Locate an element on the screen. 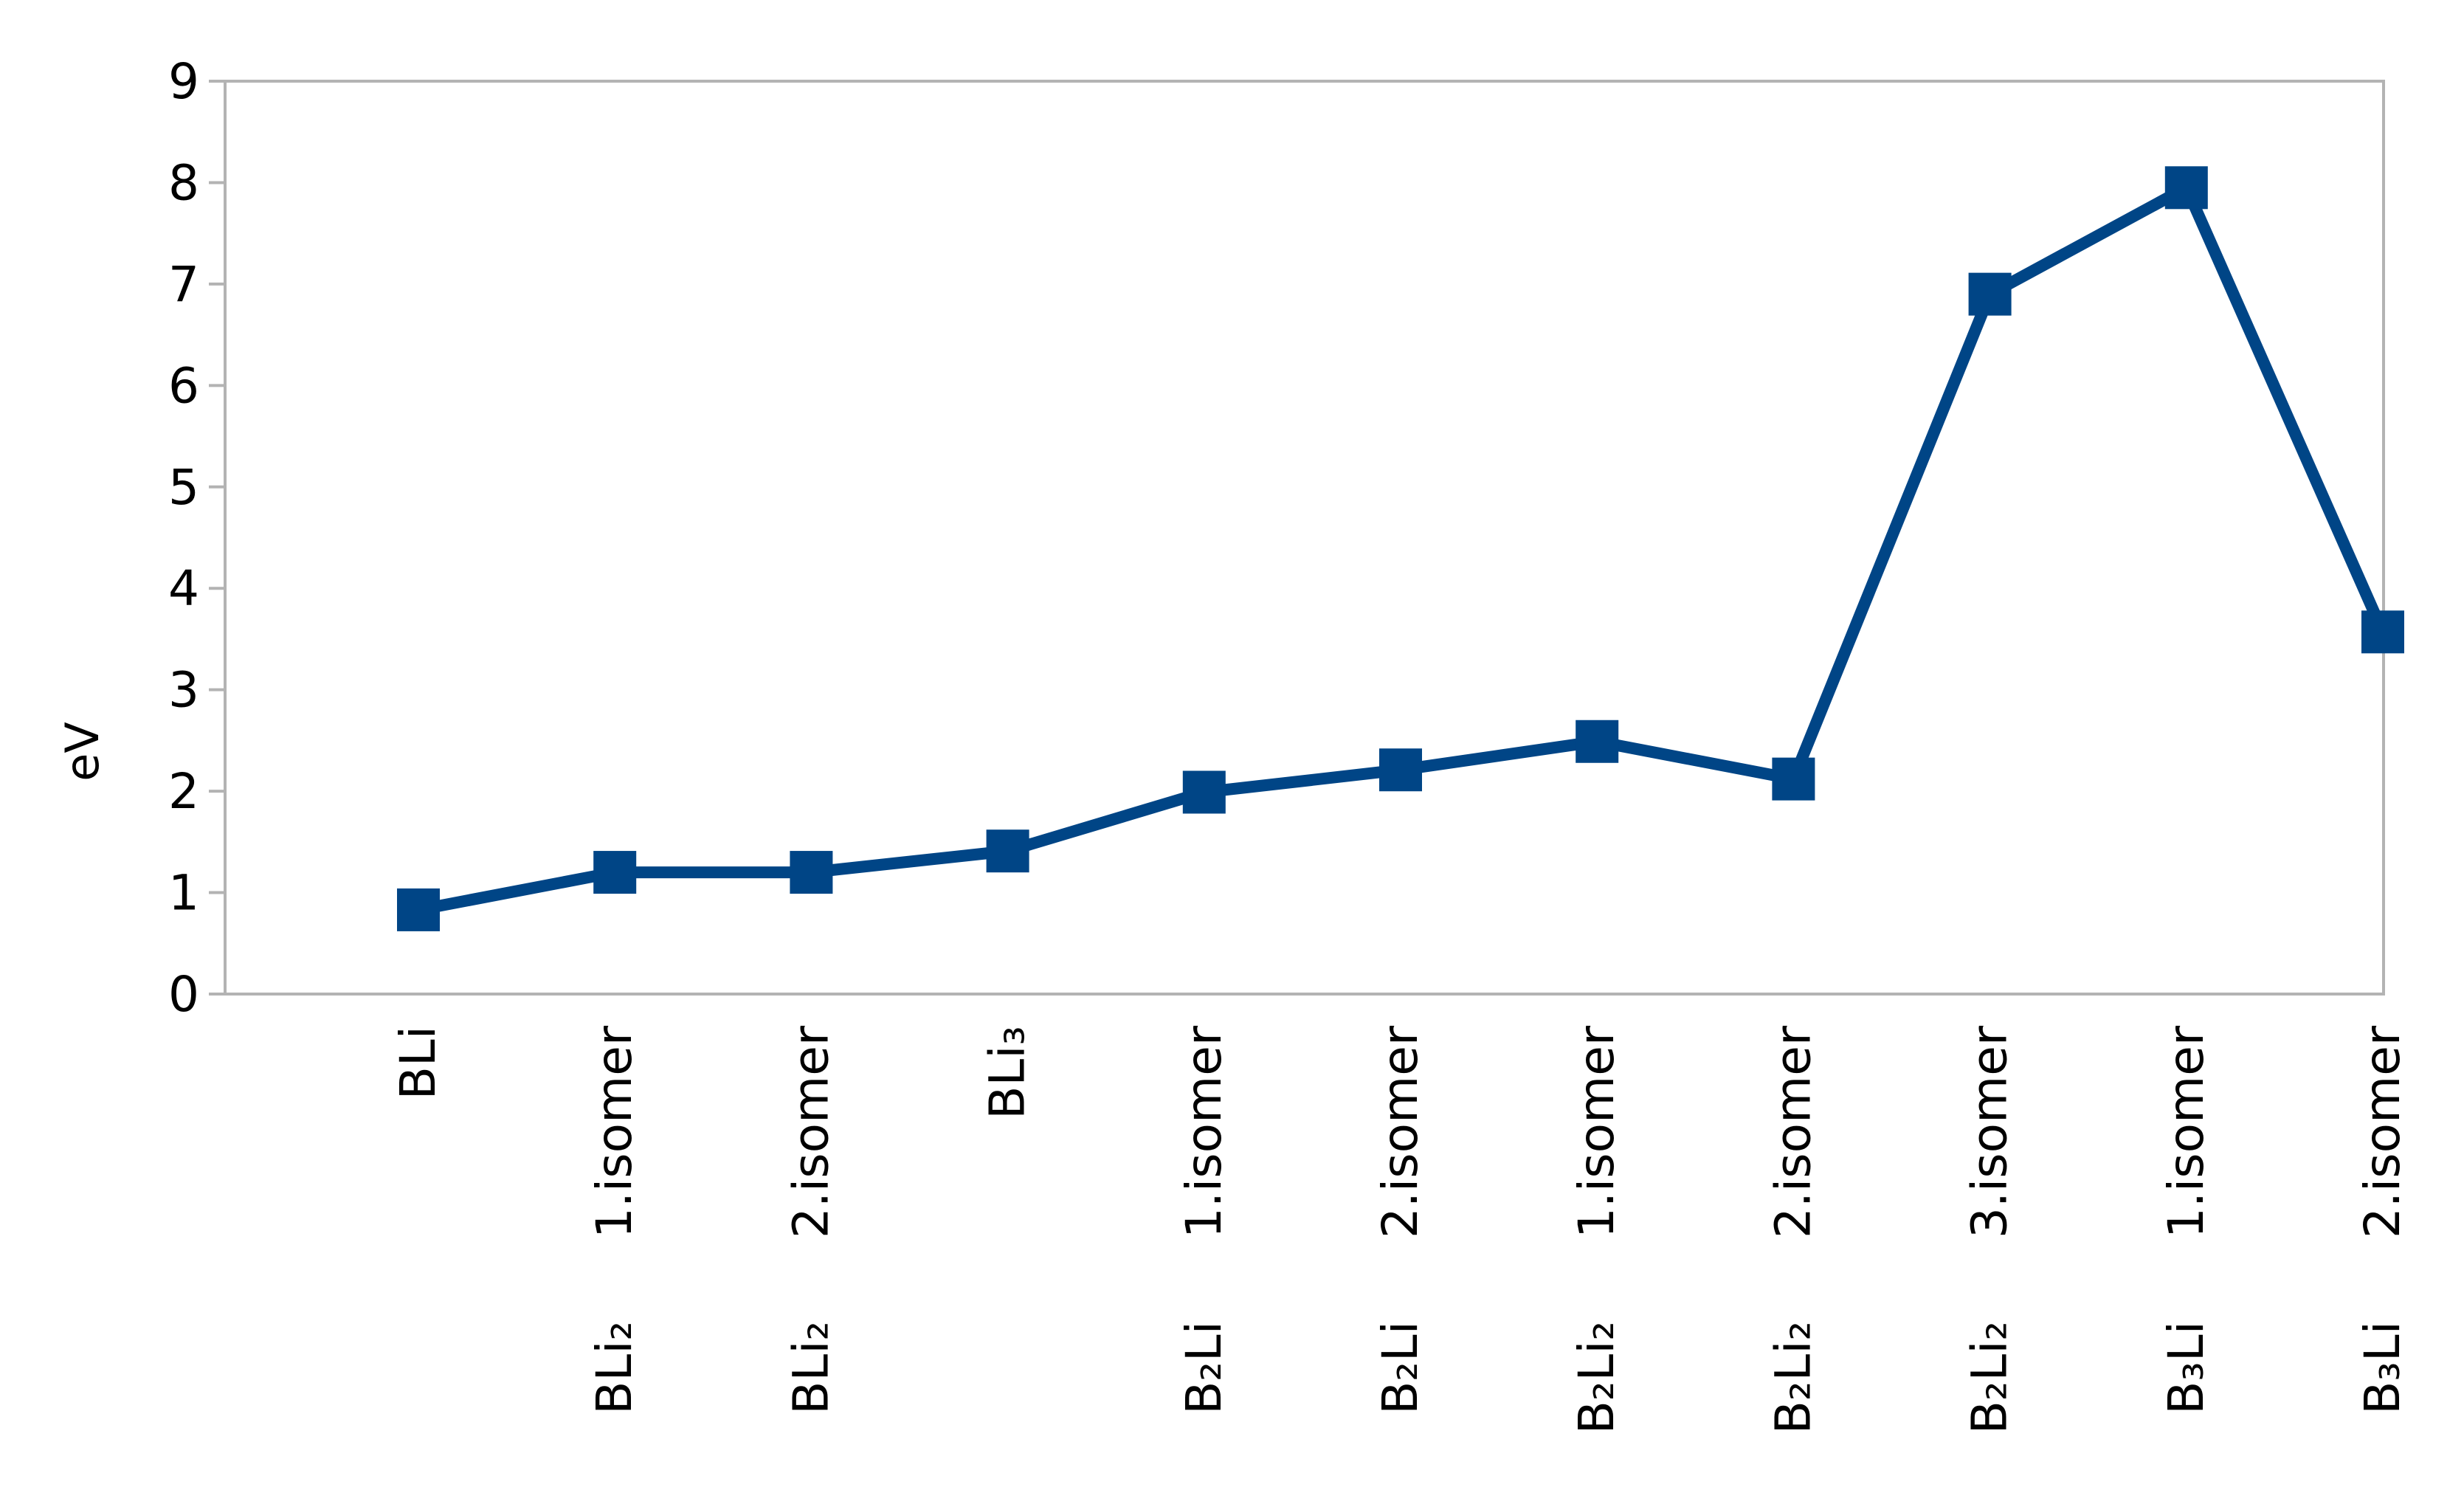  y-tick-label: 0 is located at coordinates (183, 994).